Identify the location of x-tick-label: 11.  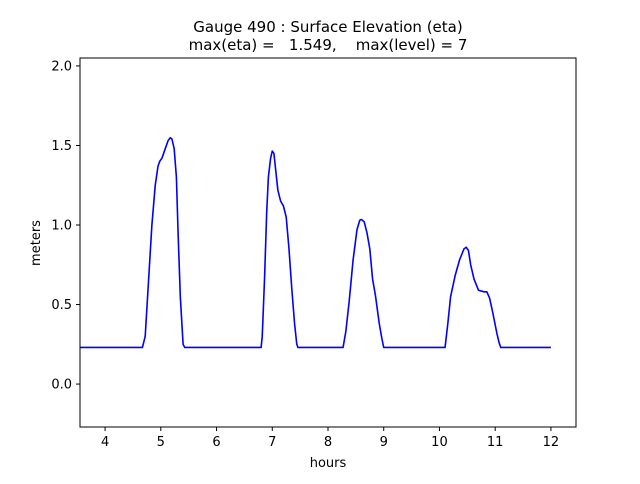
(495, 442).